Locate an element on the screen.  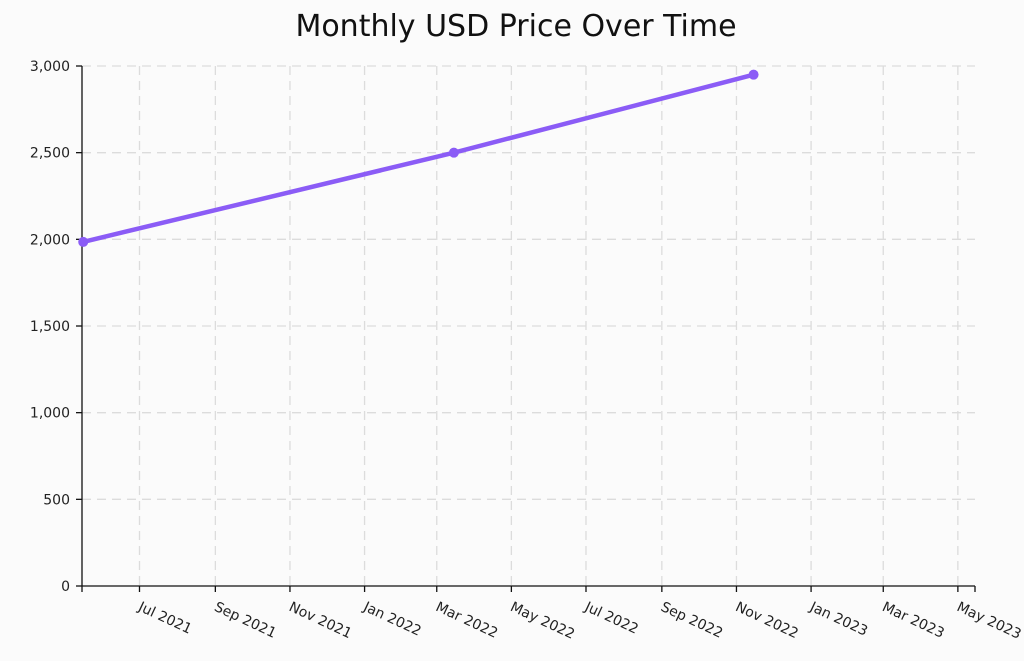
y-tick-label: 0 is located at coordinates (65, 587).